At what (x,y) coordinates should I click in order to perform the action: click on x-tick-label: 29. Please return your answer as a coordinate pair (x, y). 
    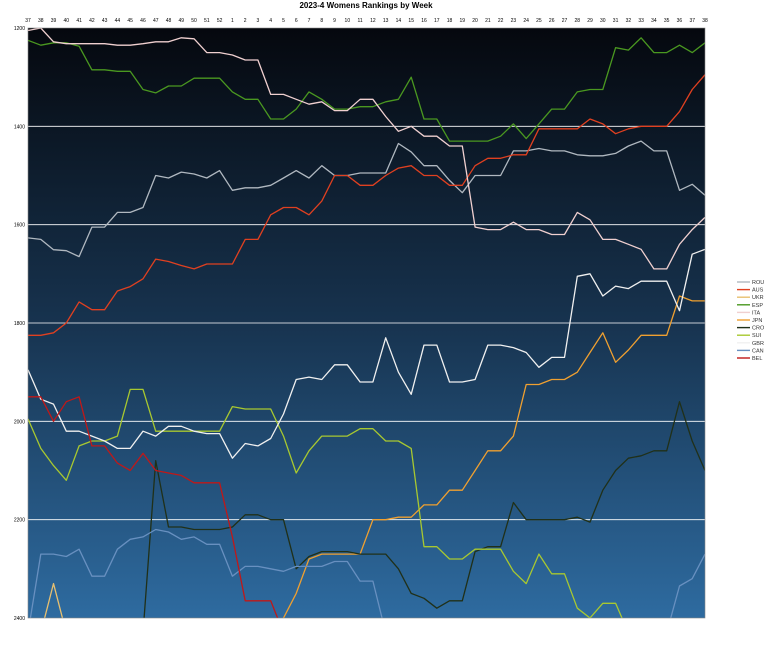
    Looking at the image, I should click on (590, 21).